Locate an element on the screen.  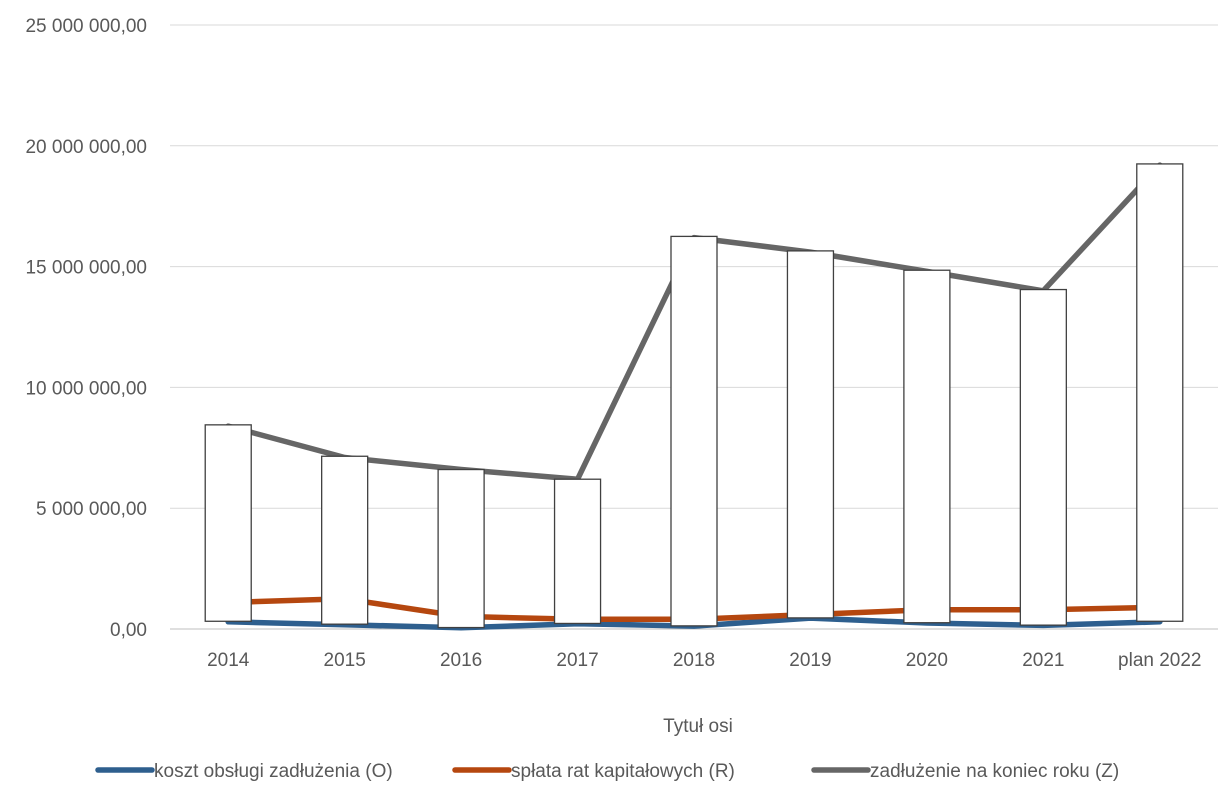
x-tick-label: 2014 is located at coordinates (228, 660).